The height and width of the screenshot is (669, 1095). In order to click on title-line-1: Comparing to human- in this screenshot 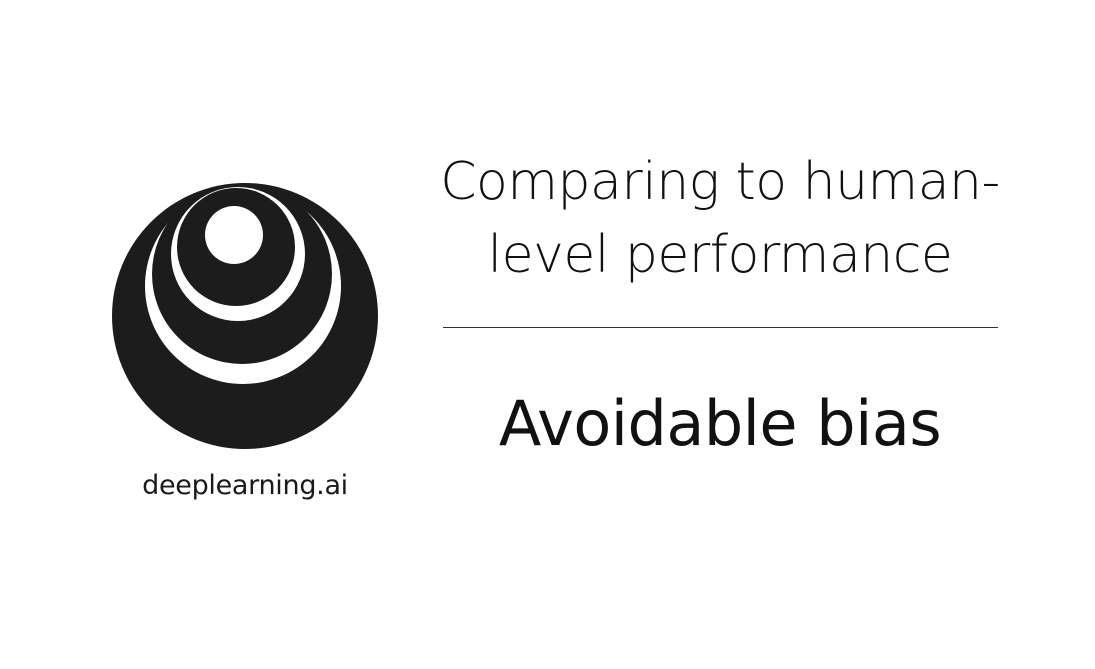, I will do `click(720, 182)`.